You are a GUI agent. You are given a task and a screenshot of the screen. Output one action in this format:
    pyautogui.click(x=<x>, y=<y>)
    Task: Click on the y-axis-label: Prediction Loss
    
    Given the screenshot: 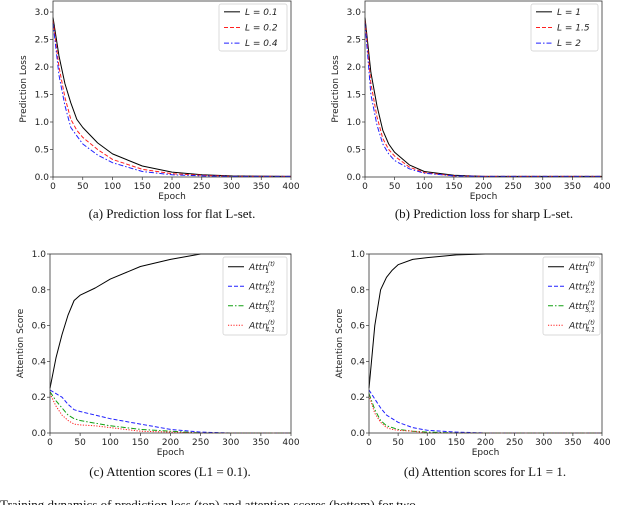 What is the action you would take?
    pyautogui.click(x=24, y=89)
    